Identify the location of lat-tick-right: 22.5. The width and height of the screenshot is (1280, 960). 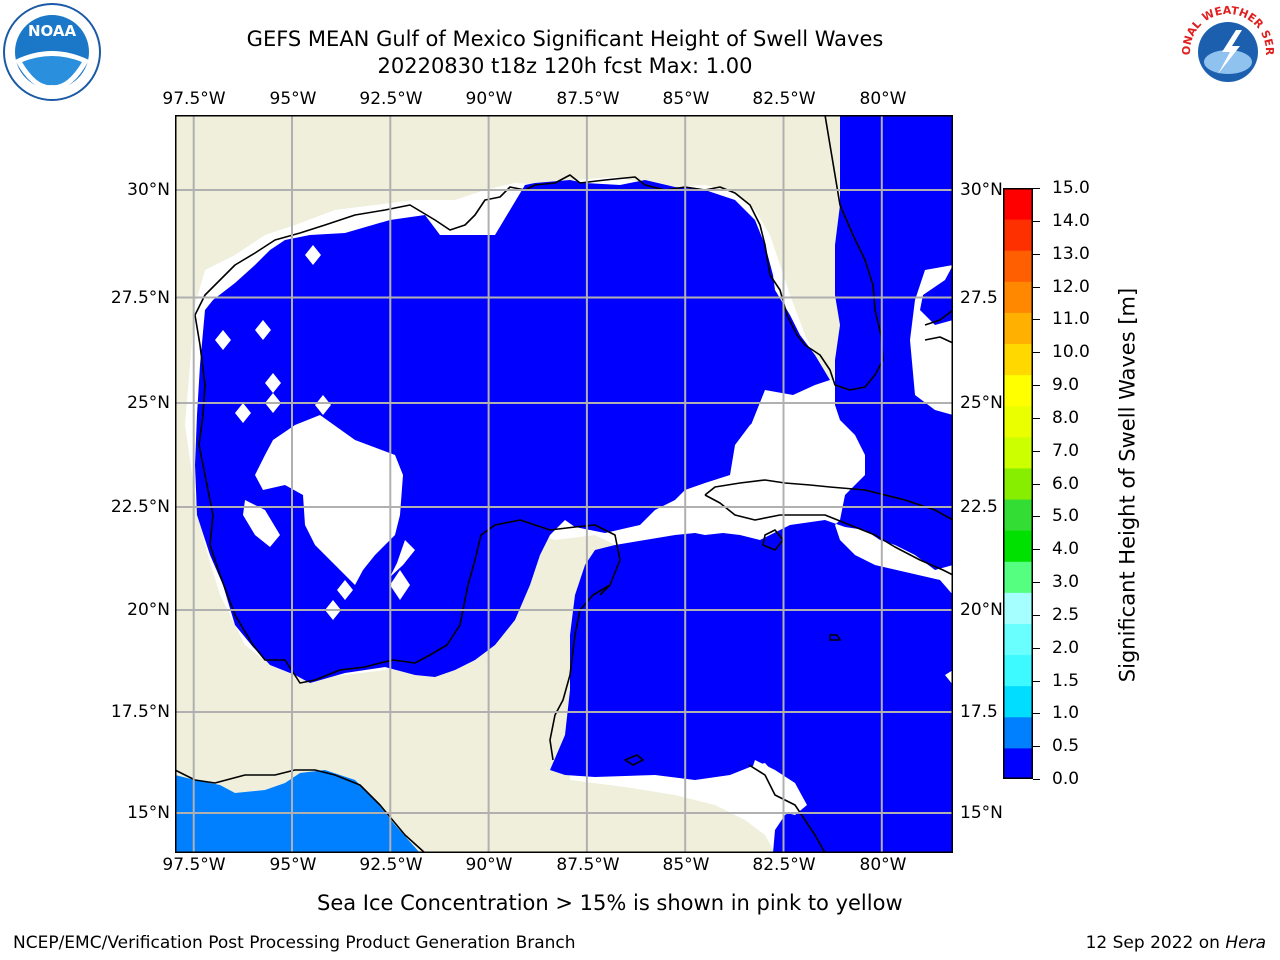
(979, 507).